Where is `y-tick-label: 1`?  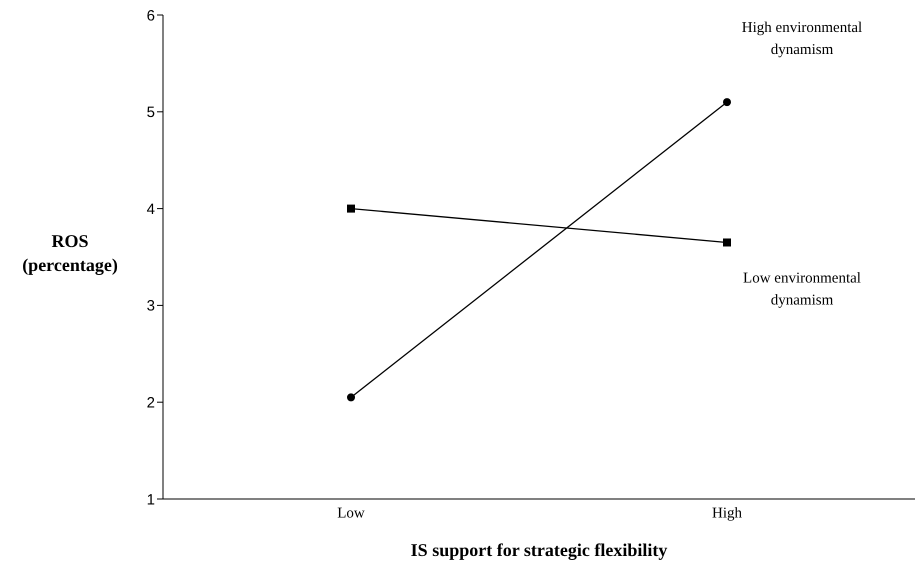 y-tick-label: 1 is located at coordinates (150, 499).